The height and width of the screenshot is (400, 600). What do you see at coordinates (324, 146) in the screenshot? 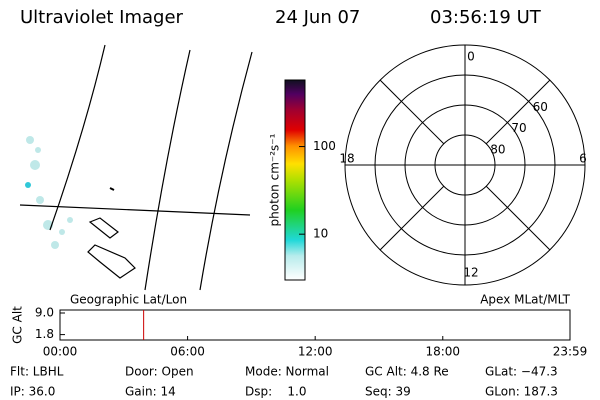
I see `tick-label: 100` at bounding box center [324, 146].